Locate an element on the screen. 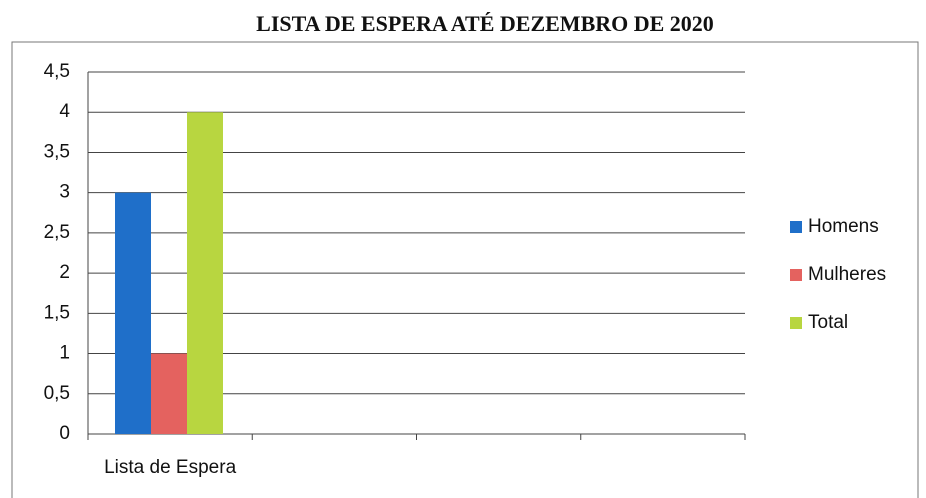 The image size is (926, 498). y-tick-label: 1,5 is located at coordinates (57, 312).